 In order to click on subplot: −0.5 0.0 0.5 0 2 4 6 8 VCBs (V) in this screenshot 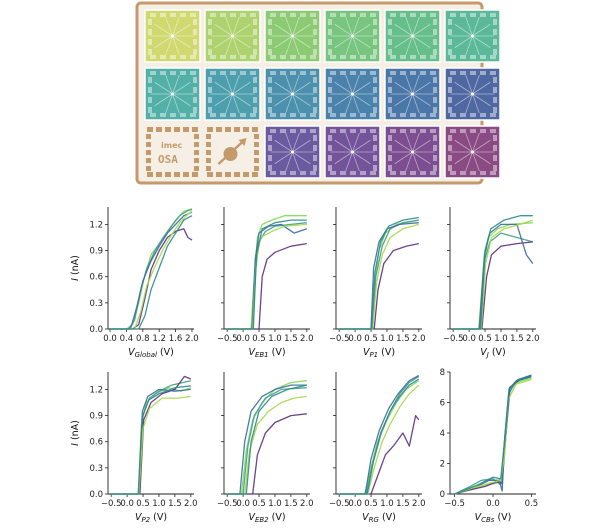, I will do `click(489, 446)`.